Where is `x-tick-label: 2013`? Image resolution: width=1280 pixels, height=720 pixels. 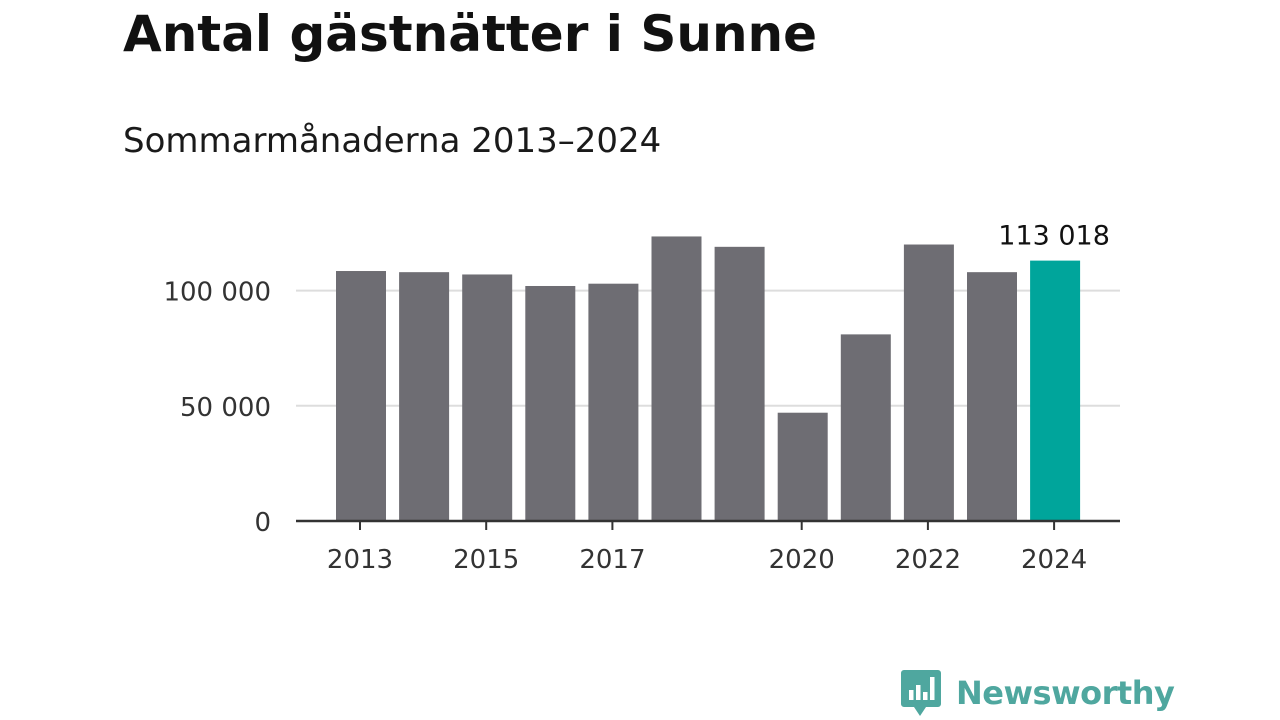 x-tick-label: 2013 is located at coordinates (360, 560).